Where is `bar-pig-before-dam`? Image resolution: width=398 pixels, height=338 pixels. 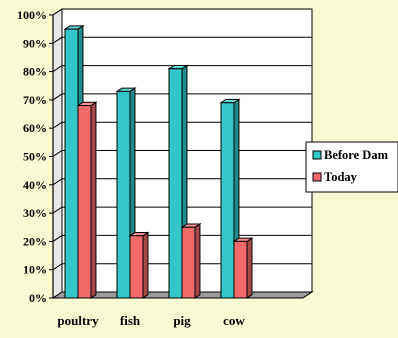
bar-pig-before-dam is located at coordinates (175, 183).